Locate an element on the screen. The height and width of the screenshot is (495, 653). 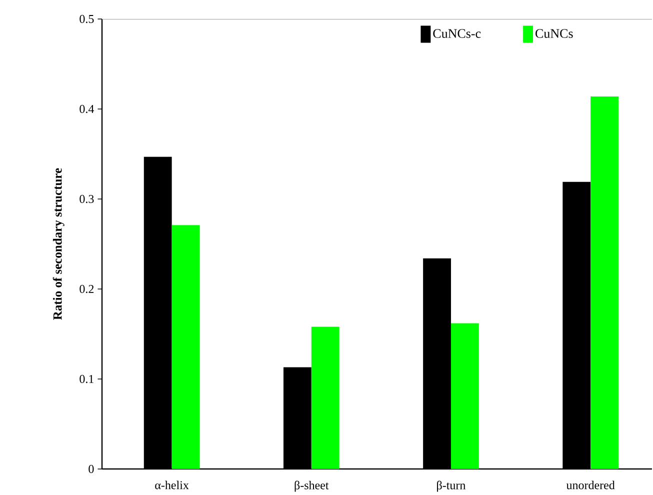
x-tick-label: β-sheet is located at coordinates (311, 486).